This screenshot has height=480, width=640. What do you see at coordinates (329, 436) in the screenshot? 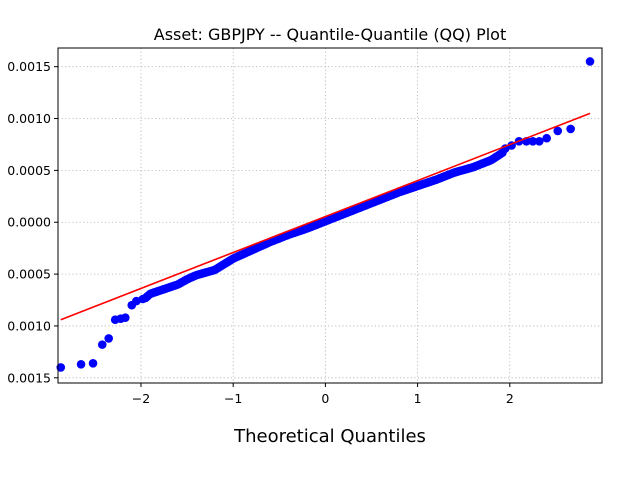
I see `x-axis-label: Theoretical Quantiles` at bounding box center [329, 436].